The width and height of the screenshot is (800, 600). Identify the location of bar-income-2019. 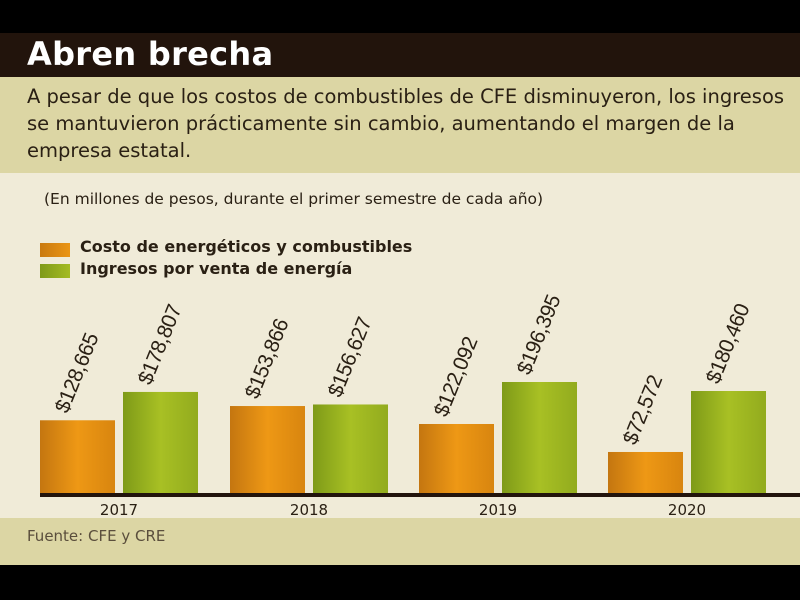
(539, 437).